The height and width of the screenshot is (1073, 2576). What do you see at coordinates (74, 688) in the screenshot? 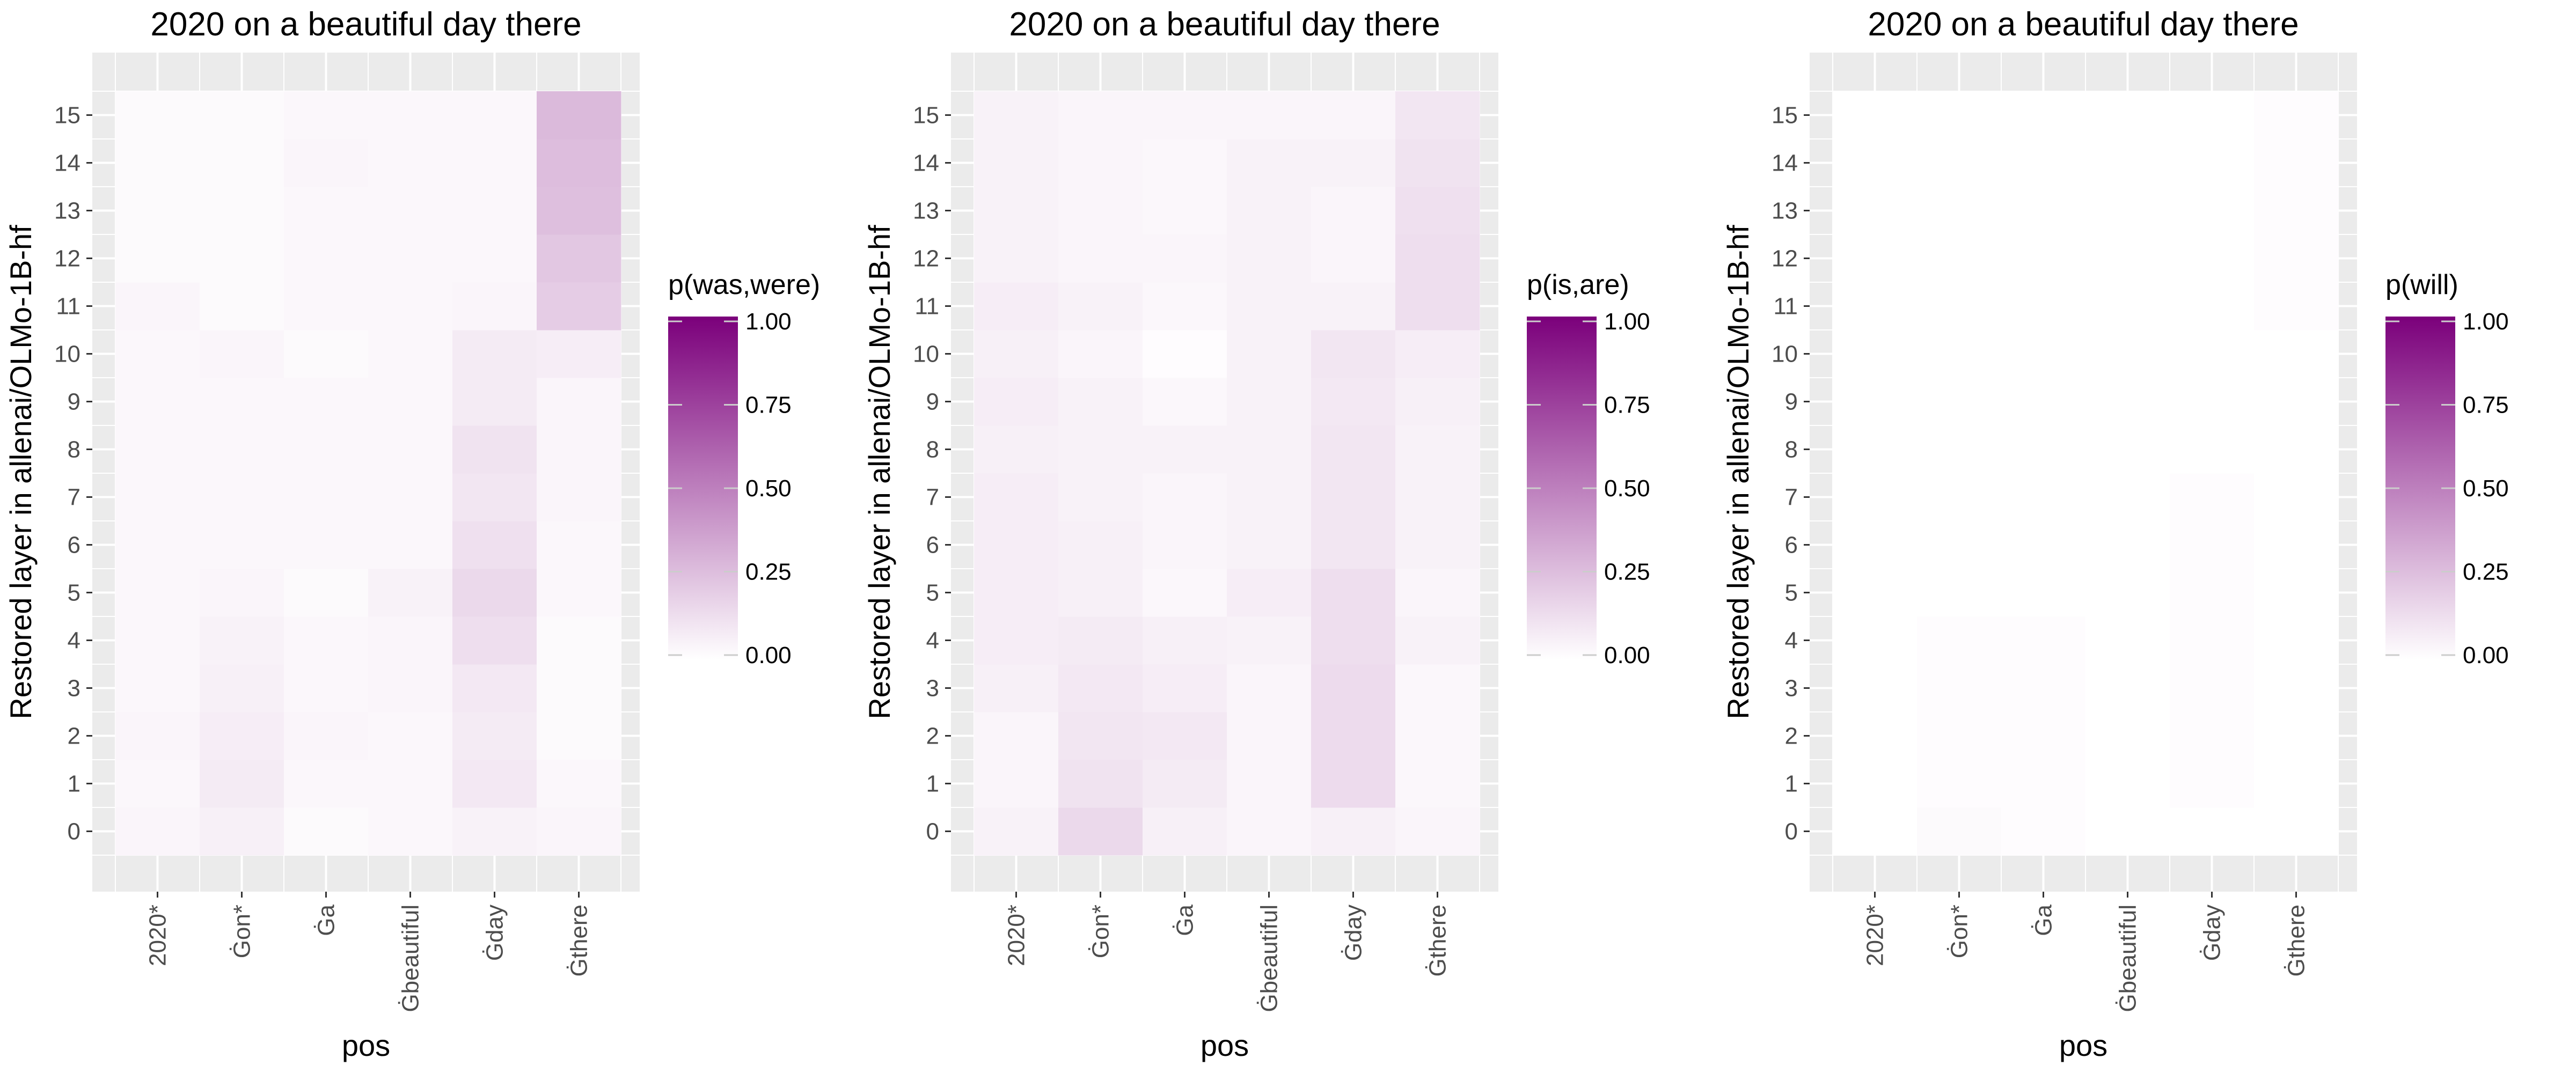
I see `y-tick-label: 3` at bounding box center [74, 688].